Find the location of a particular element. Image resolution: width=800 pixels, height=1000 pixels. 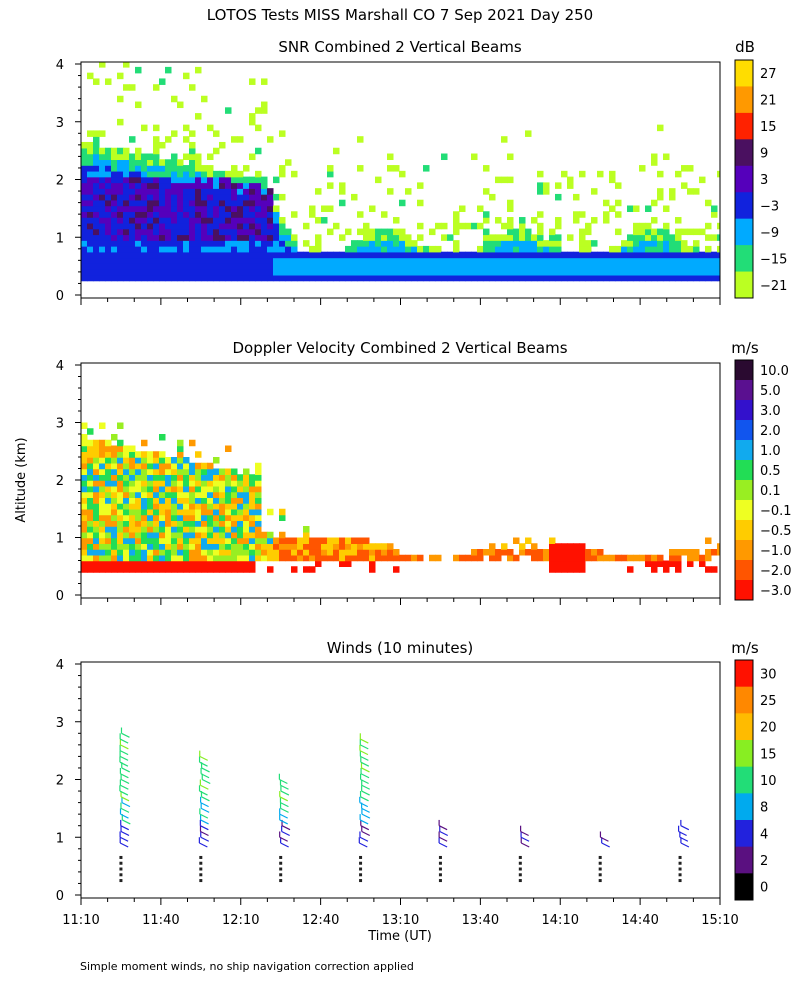

colorbar-label: 0.1 is located at coordinates (770, 491).